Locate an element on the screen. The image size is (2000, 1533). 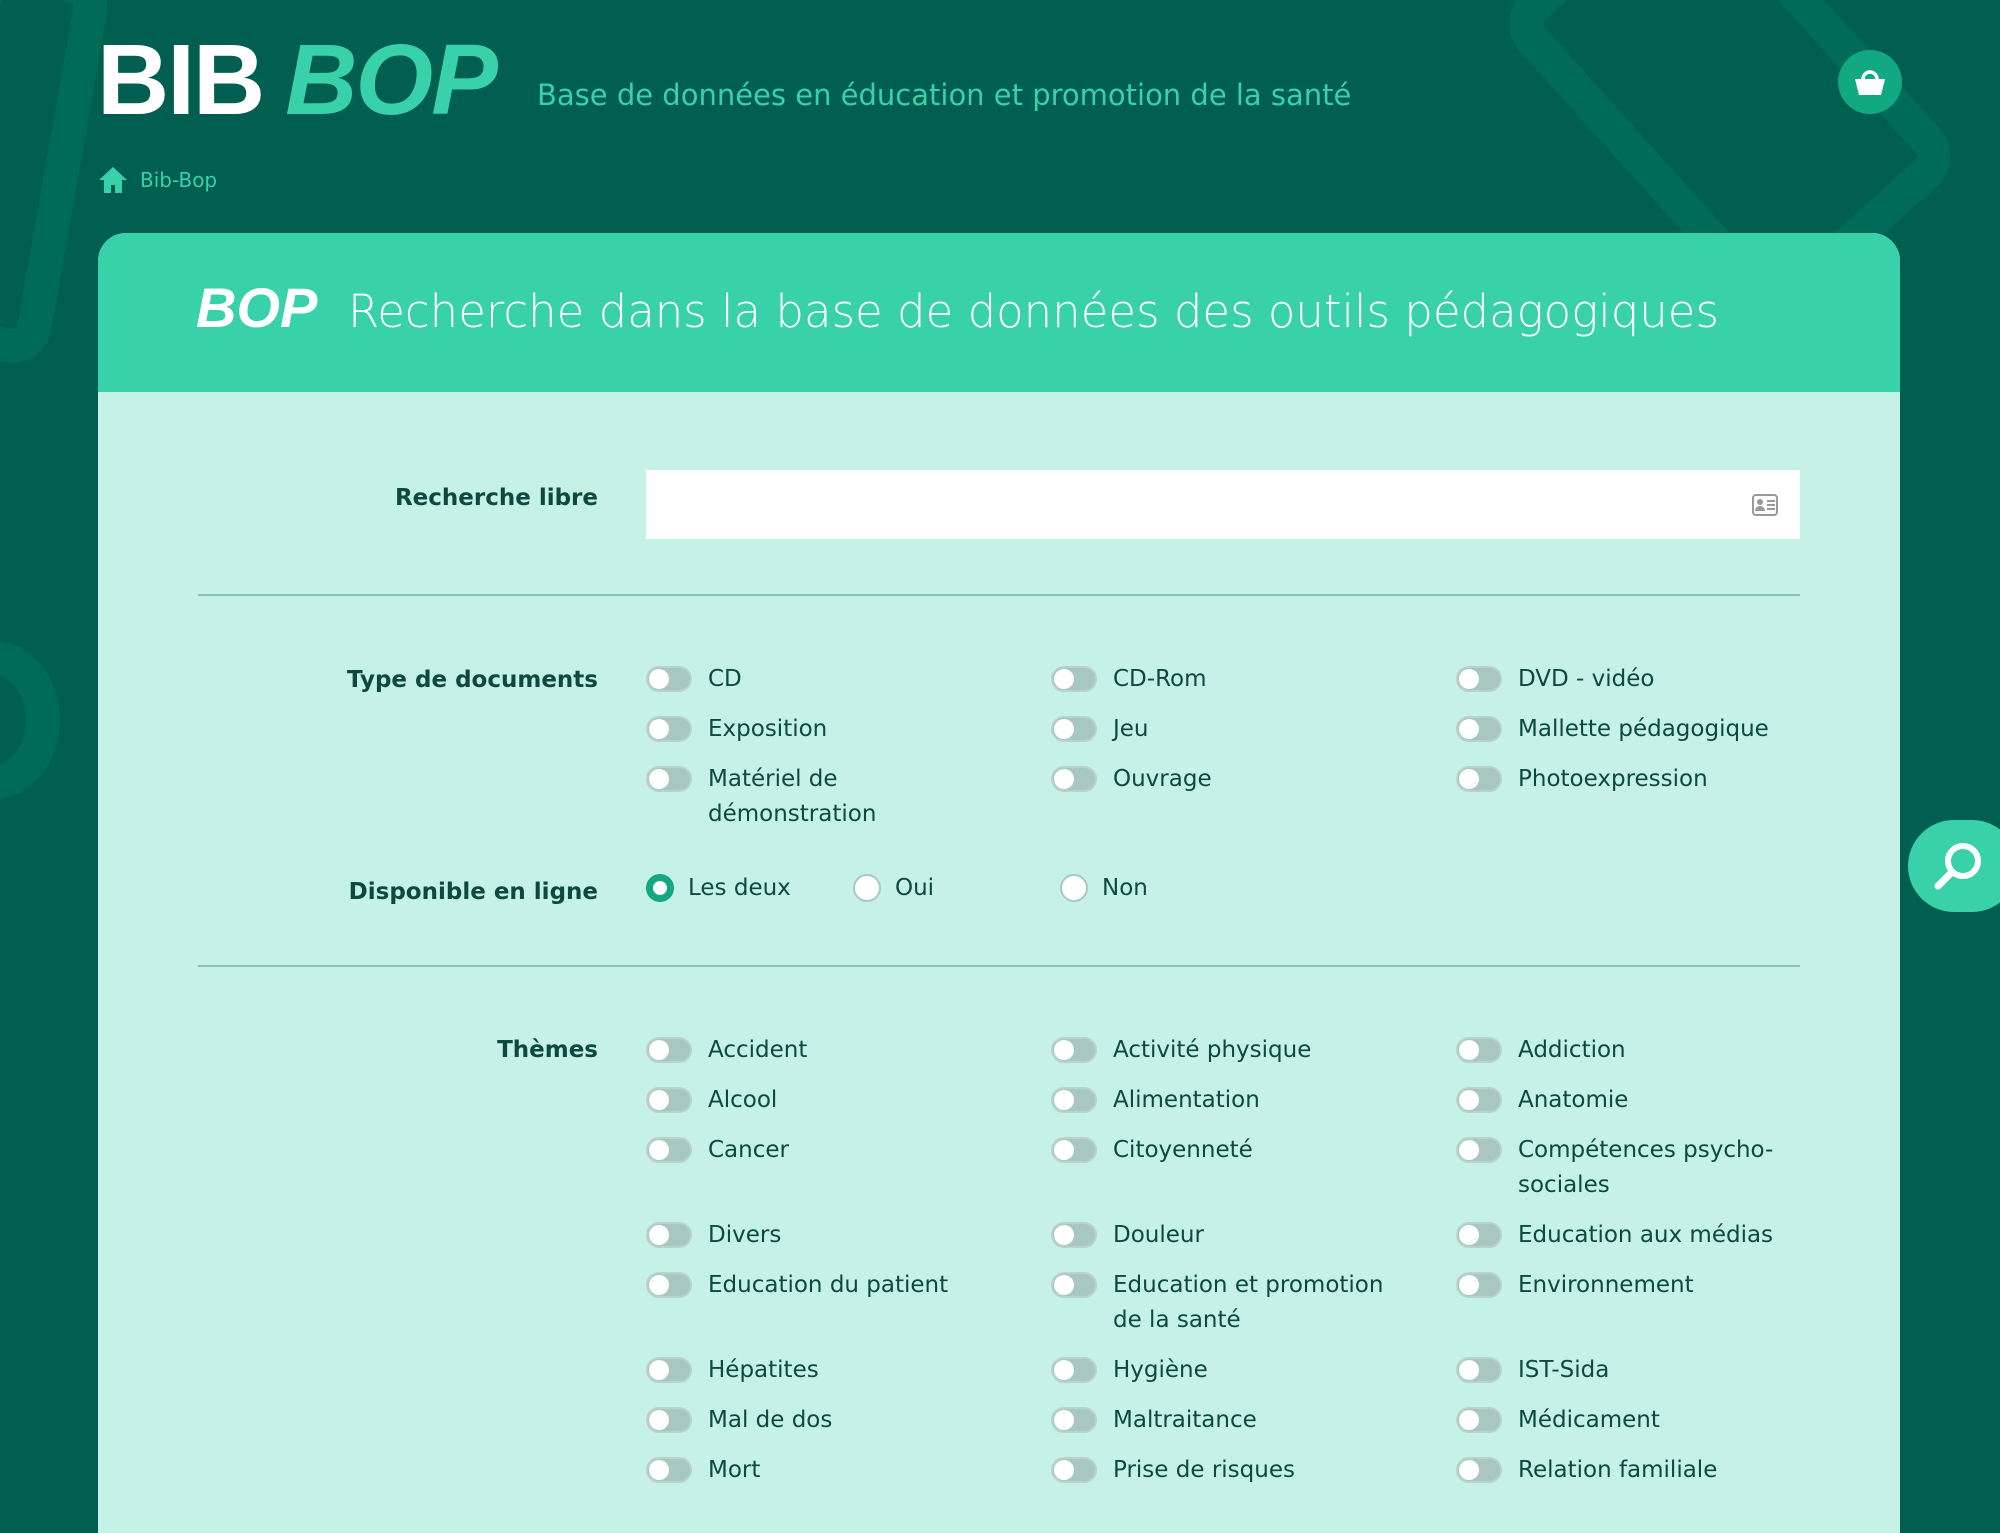
doc_types-option: Jeu is located at coordinates (1253, 729).